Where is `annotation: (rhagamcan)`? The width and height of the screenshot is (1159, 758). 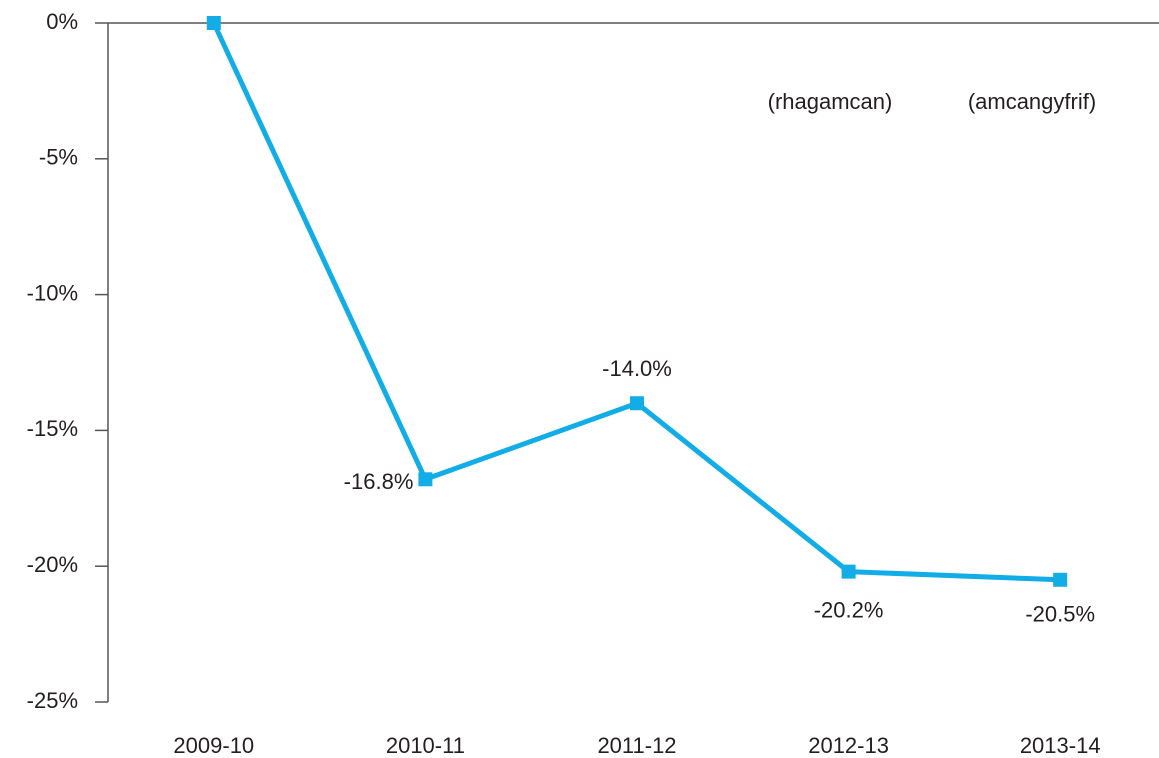
annotation: (rhagamcan) is located at coordinates (830, 101).